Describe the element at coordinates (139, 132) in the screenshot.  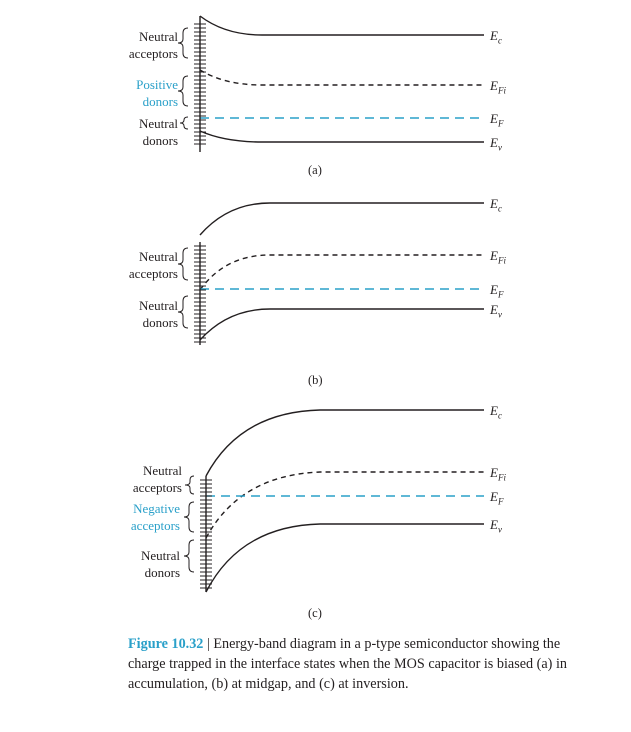
I see `panel-a-label-neutral-donors: Neutral donors` at that location.